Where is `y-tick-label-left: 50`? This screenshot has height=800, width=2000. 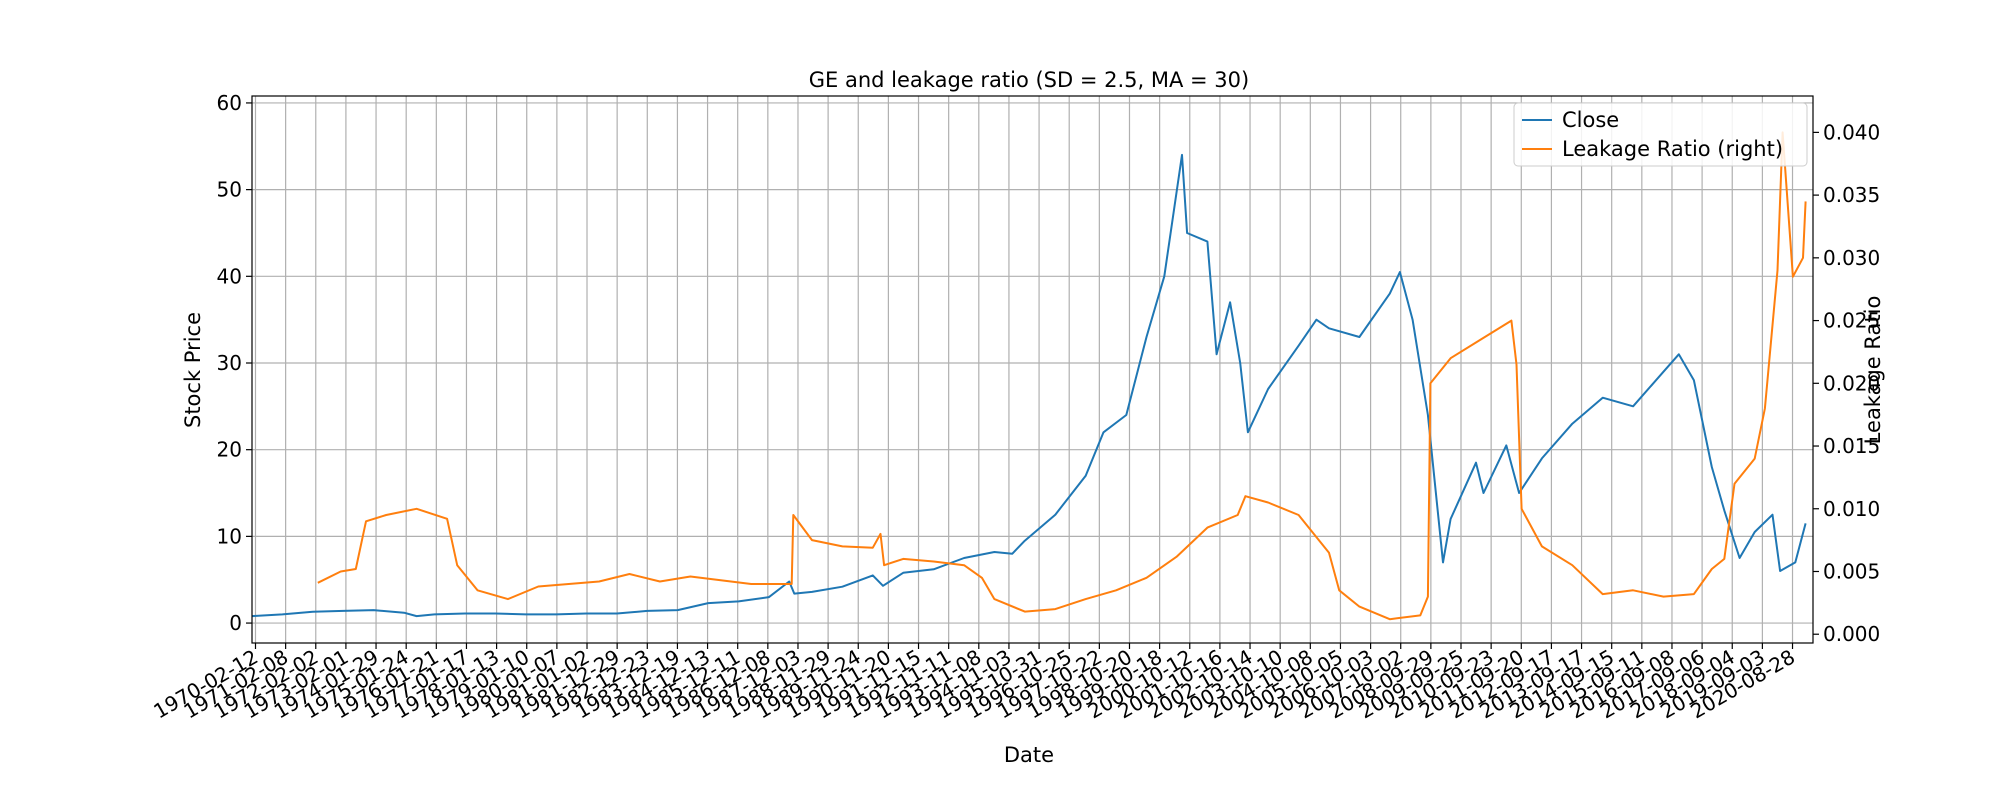
y-tick-label-left: 50 is located at coordinates (229, 190).